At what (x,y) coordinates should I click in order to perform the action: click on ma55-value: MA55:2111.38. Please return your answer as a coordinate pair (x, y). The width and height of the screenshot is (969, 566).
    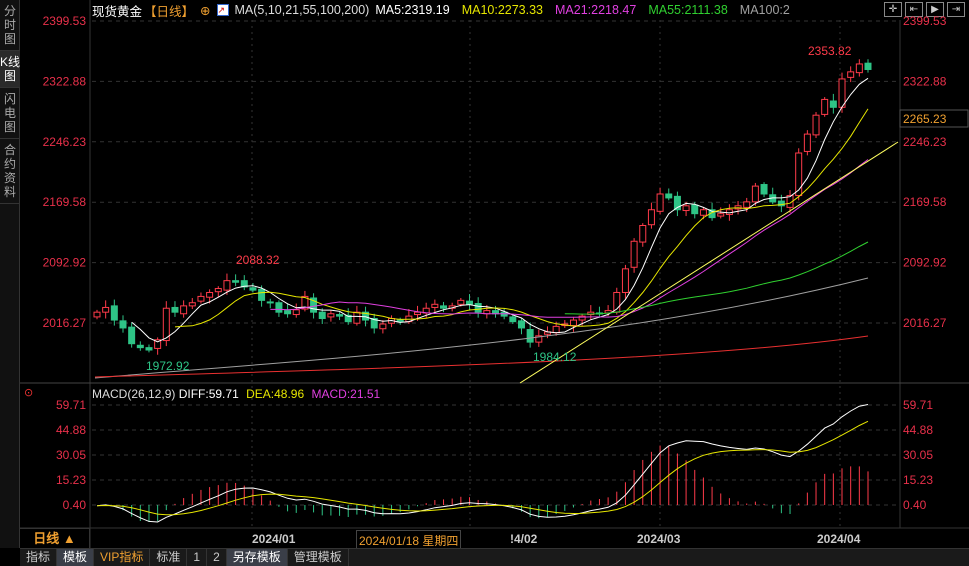
    Looking at the image, I should click on (688, 10).